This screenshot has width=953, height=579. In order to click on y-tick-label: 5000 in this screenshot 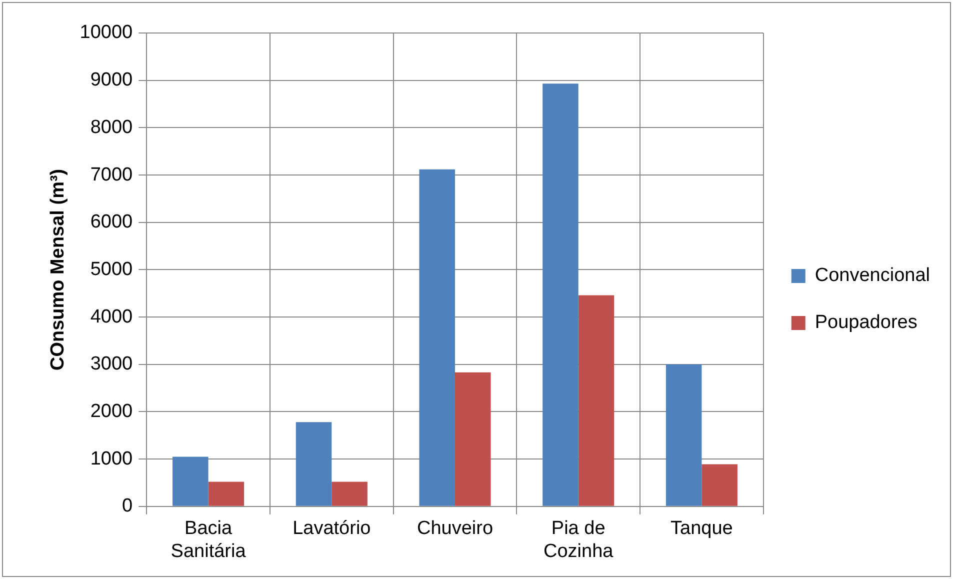, I will do `click(111, 269)`.